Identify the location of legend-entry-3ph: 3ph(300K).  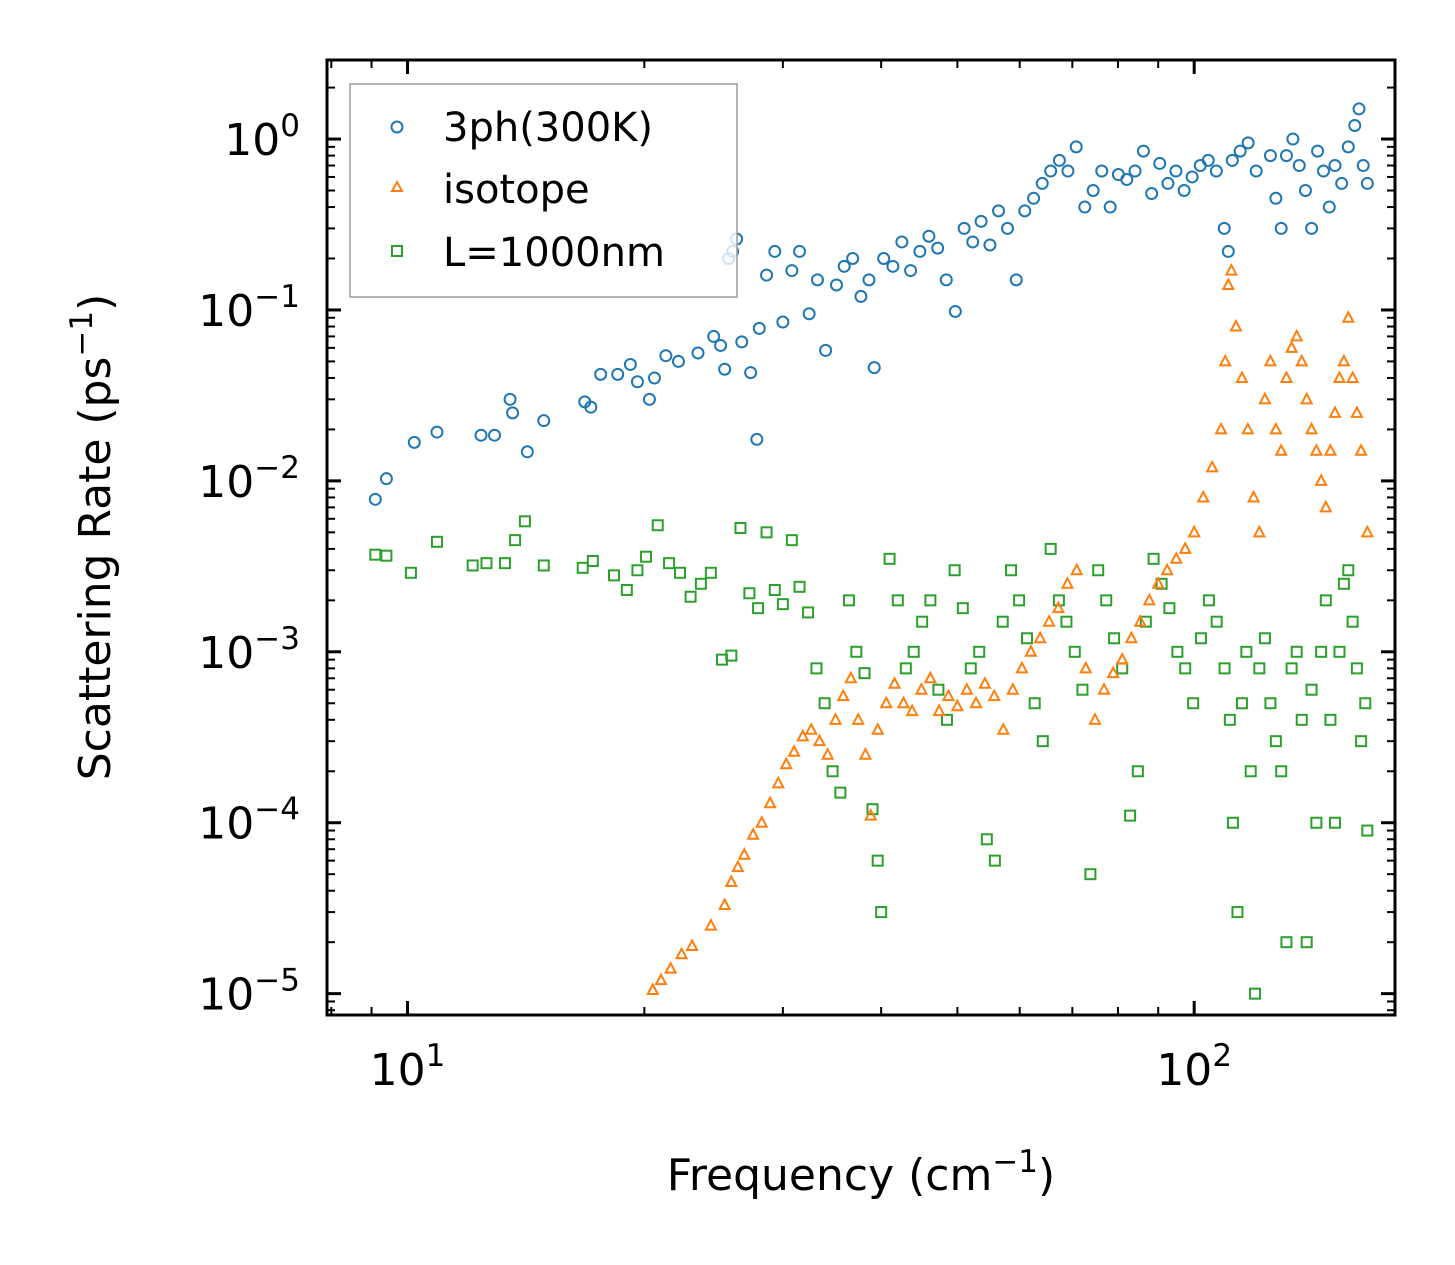
(521, 128).